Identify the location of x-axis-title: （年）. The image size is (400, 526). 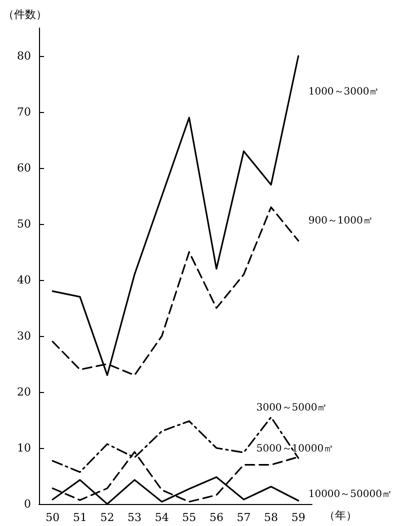
(340, 515).